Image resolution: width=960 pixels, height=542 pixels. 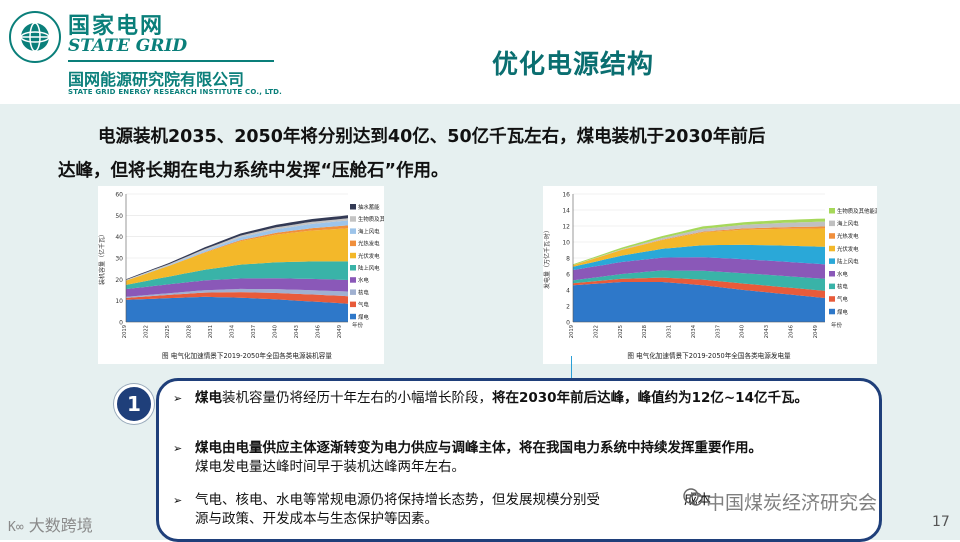 I want to click on legend-label: 水电, so click(x=363, y=280).